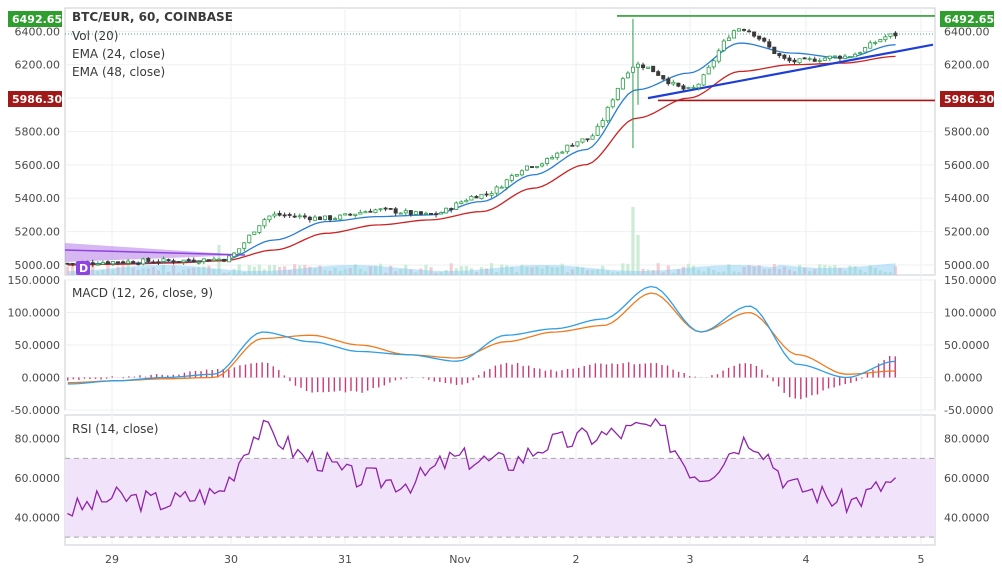 The image size is (1002, 570). I want to click on svg-text: D, so click(83, 268).